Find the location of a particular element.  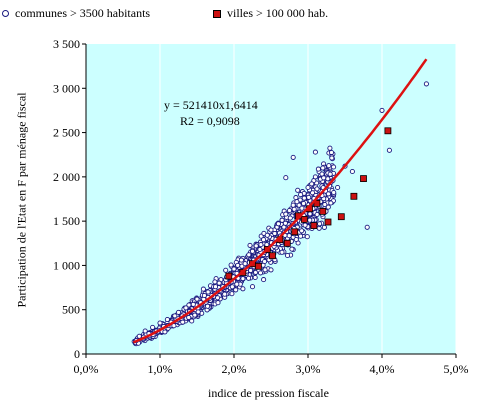

square-marker-icon is located at coordinates (217, 13).